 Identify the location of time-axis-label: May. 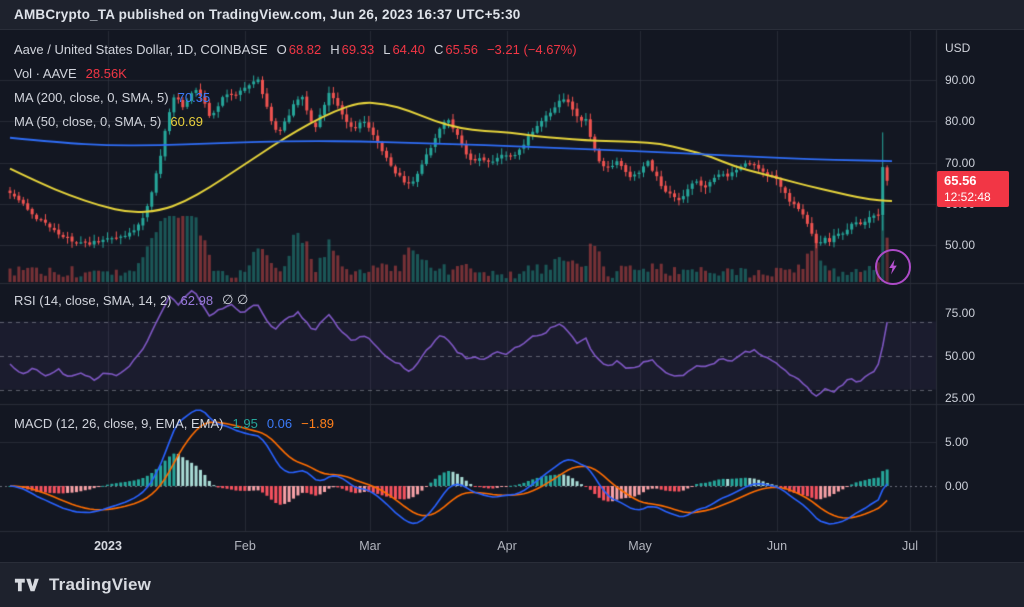
(640, 546).